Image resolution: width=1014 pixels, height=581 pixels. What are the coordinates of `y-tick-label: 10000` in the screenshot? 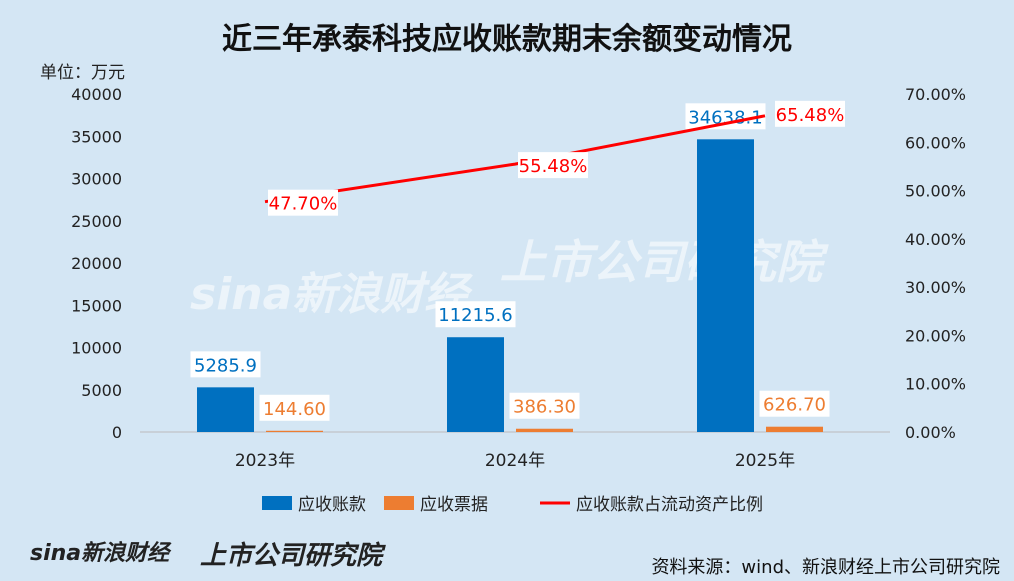 It's located at (96, 348).